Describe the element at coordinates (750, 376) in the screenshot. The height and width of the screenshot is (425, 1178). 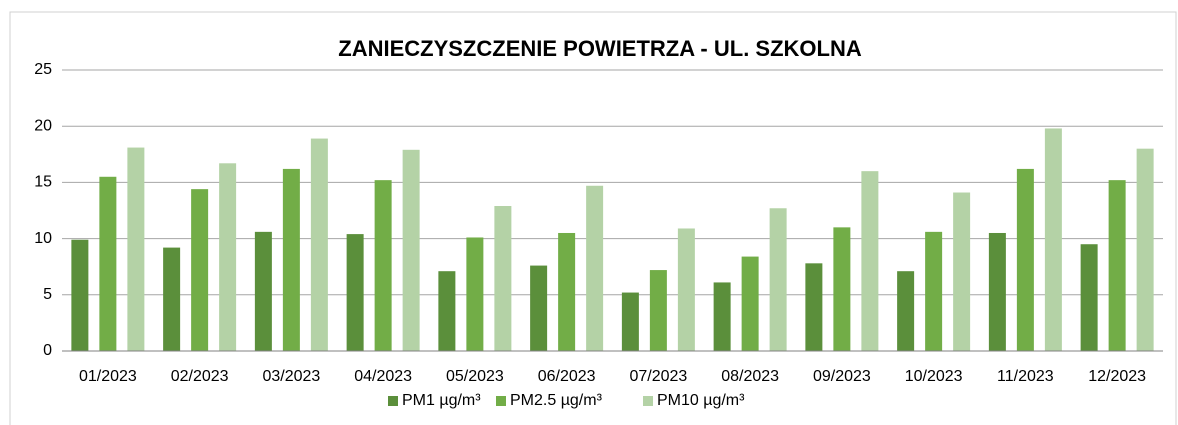
I see `x-tick-label: 08/2023` at that location.